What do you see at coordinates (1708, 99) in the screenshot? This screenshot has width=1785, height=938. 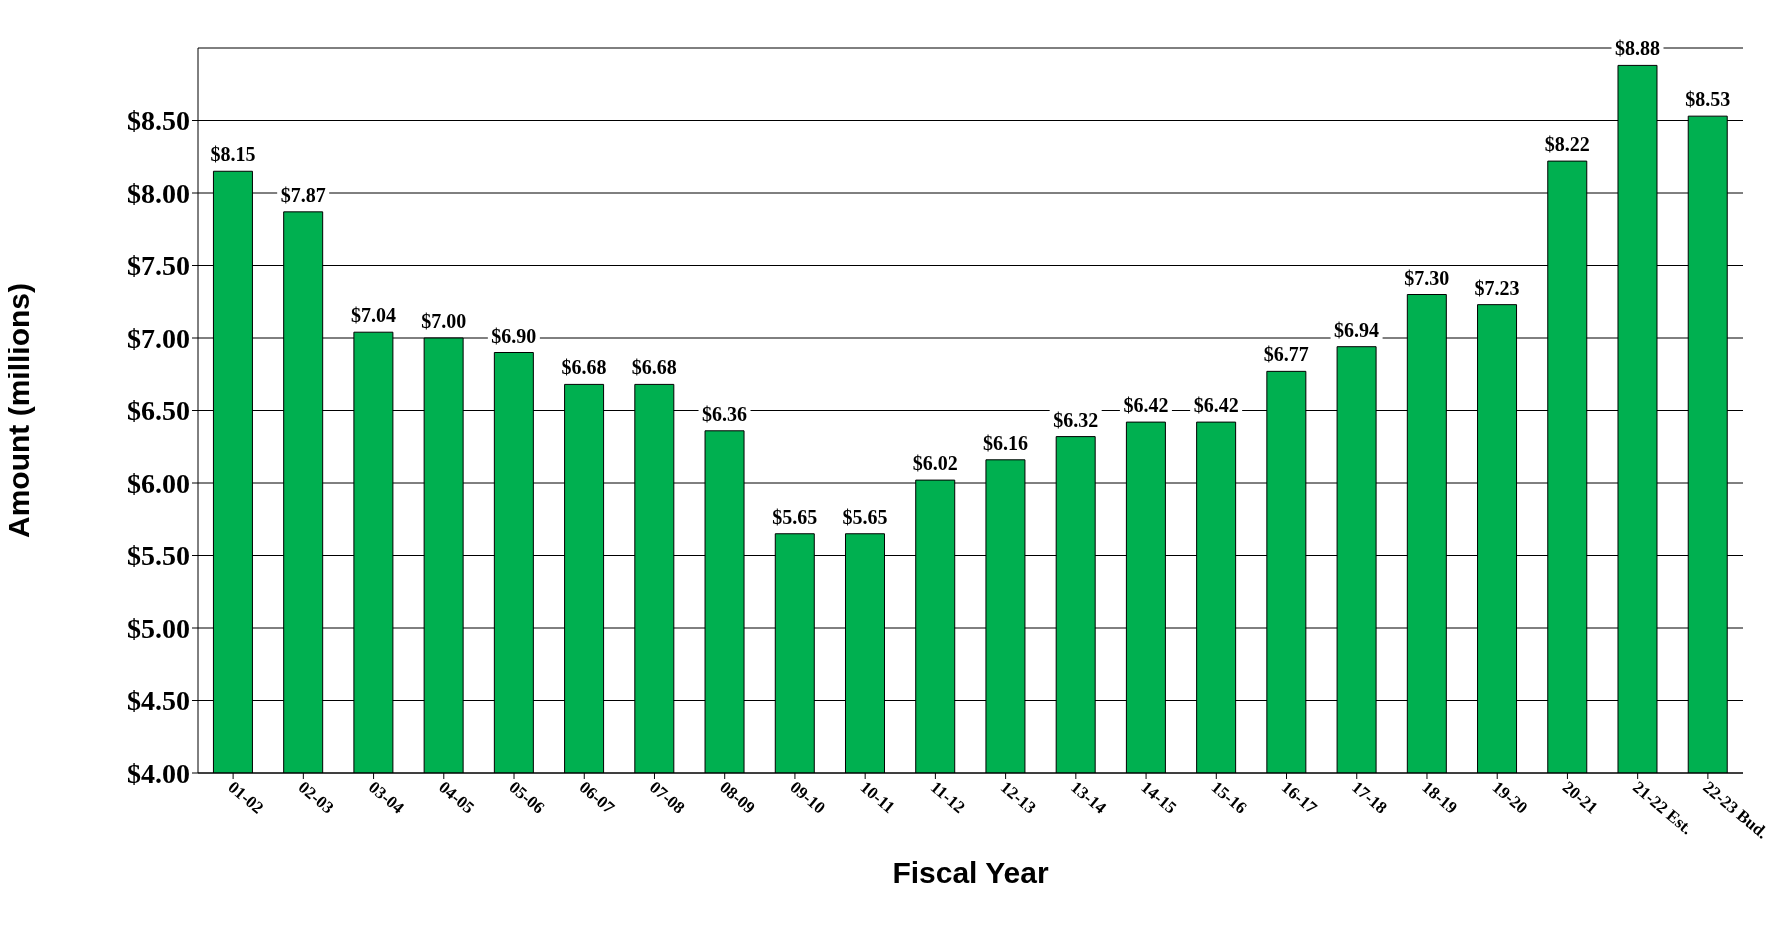 I see `data-label: $8.53` at bounding box center [1708, 99].